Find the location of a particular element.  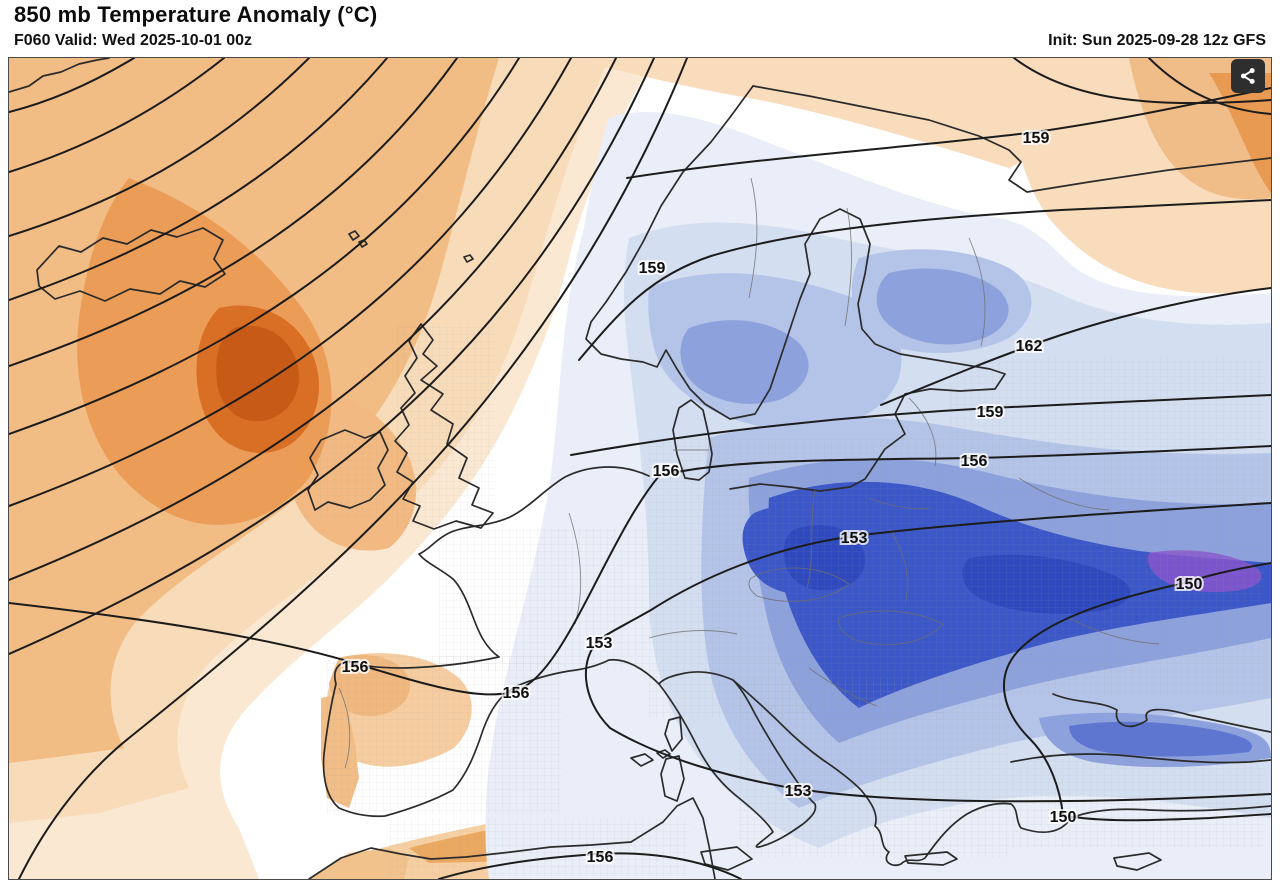

contour-label: 162 is located at coordinates (1029, 346).